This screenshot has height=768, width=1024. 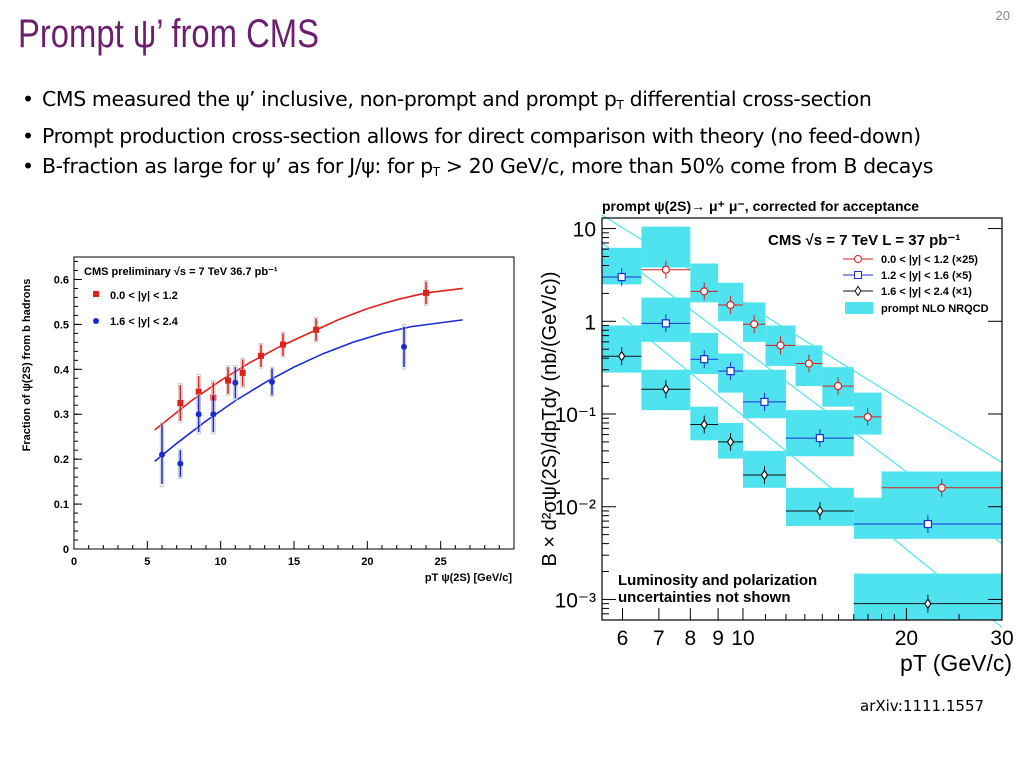 I want to click on x-tick-label: 30, so click(x=1001, y=638).